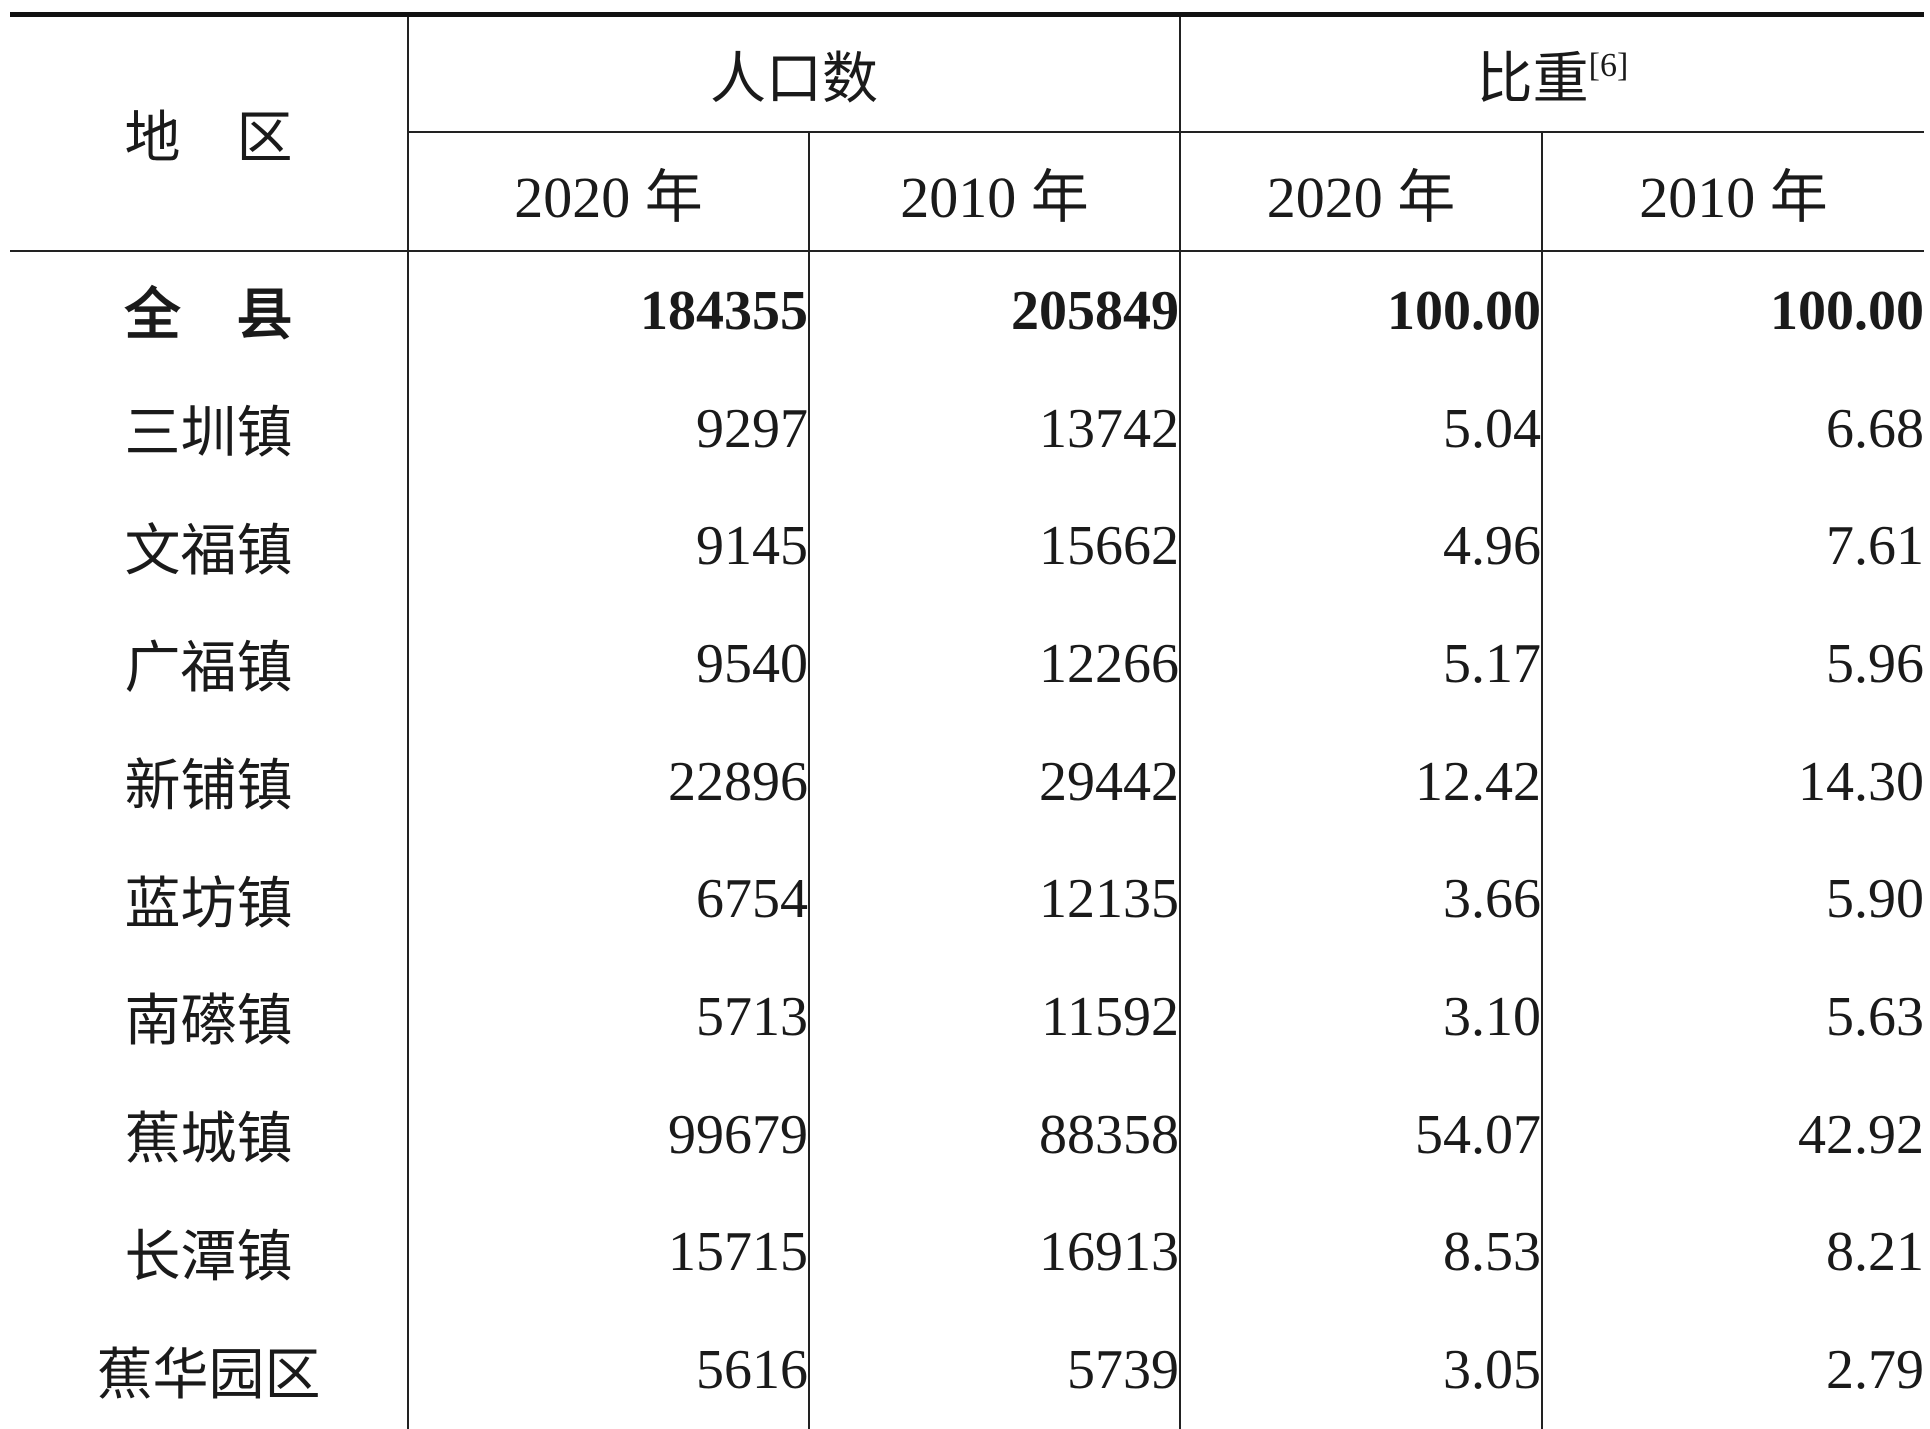 Image resolution: width=1930 pixels, height=1429 pixels. Describe the element at coordinates (1733, 192) in the screenshot. I see `share-2010-header: 2010 年` at that location.